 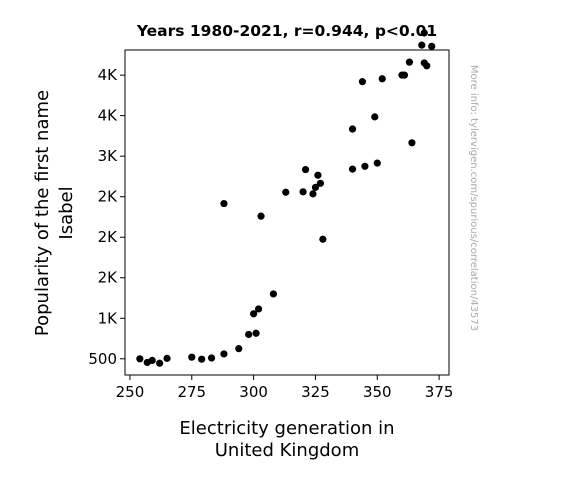 I want to click on x-tick-label: 275, so click(x=191, y=392).